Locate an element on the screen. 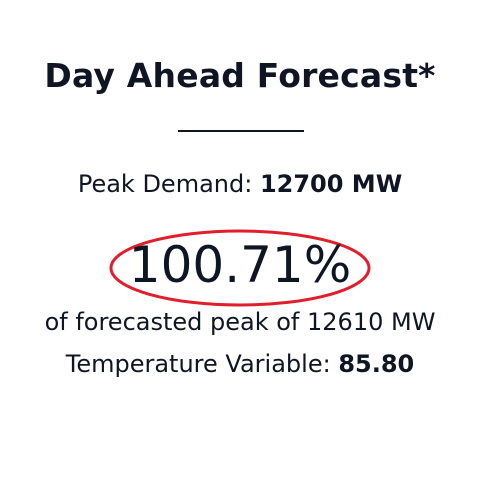  temperature-line: Temperature Variable: 85.80 is located at coordinates (240, 364).